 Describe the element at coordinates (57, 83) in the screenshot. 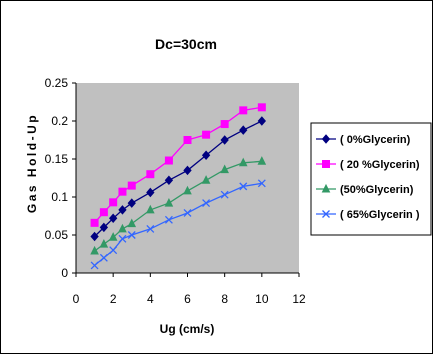

I see `y-tick-label: 0.25` at that location.